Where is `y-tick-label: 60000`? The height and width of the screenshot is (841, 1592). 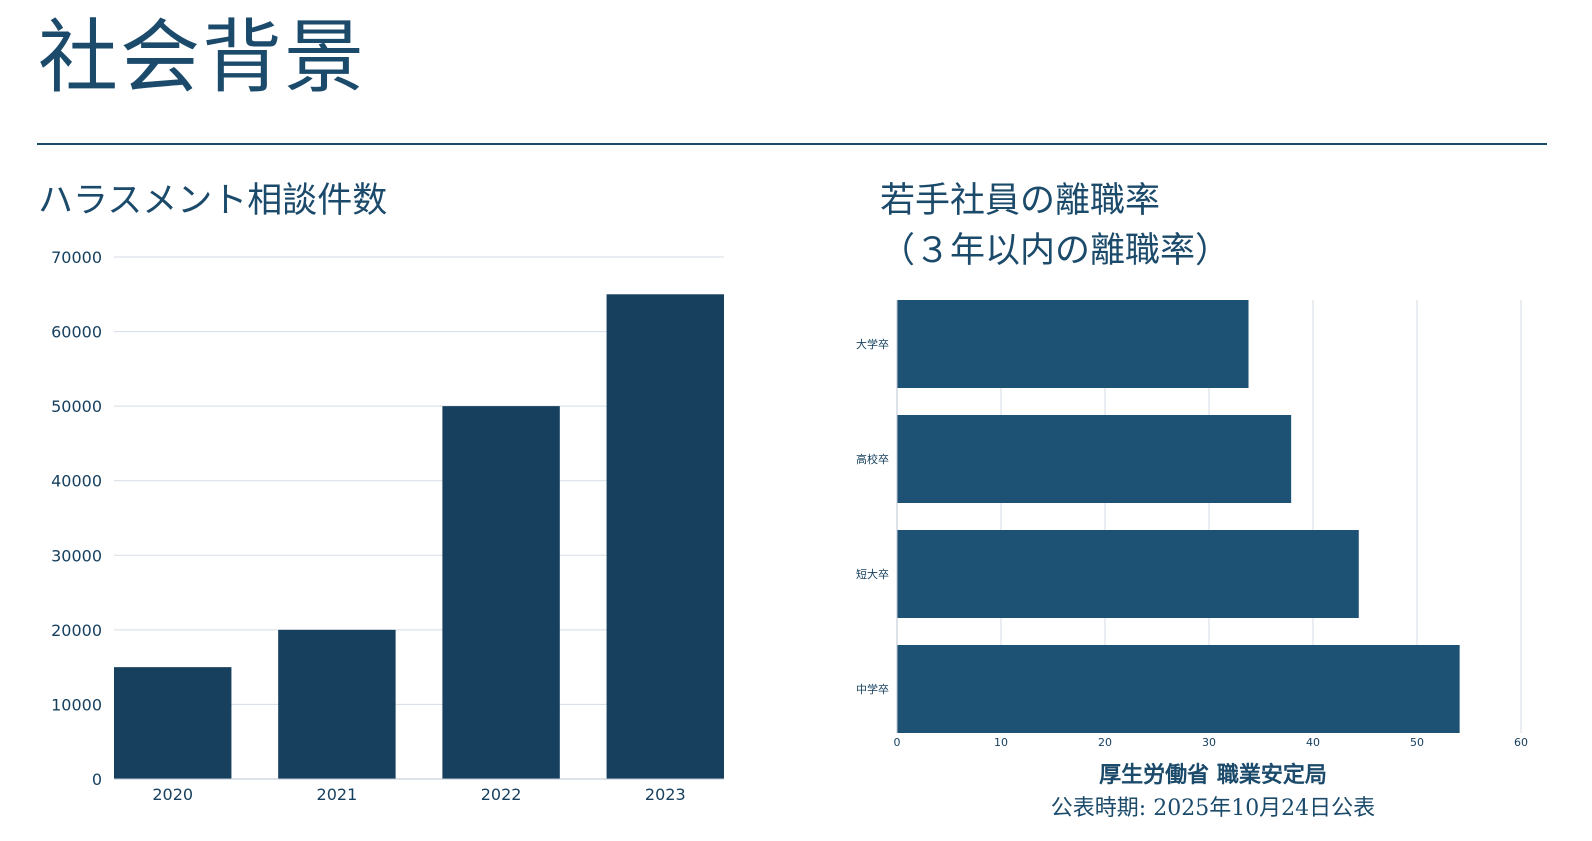
y-tick-label: 60000 is located at coordinates (76, 332).